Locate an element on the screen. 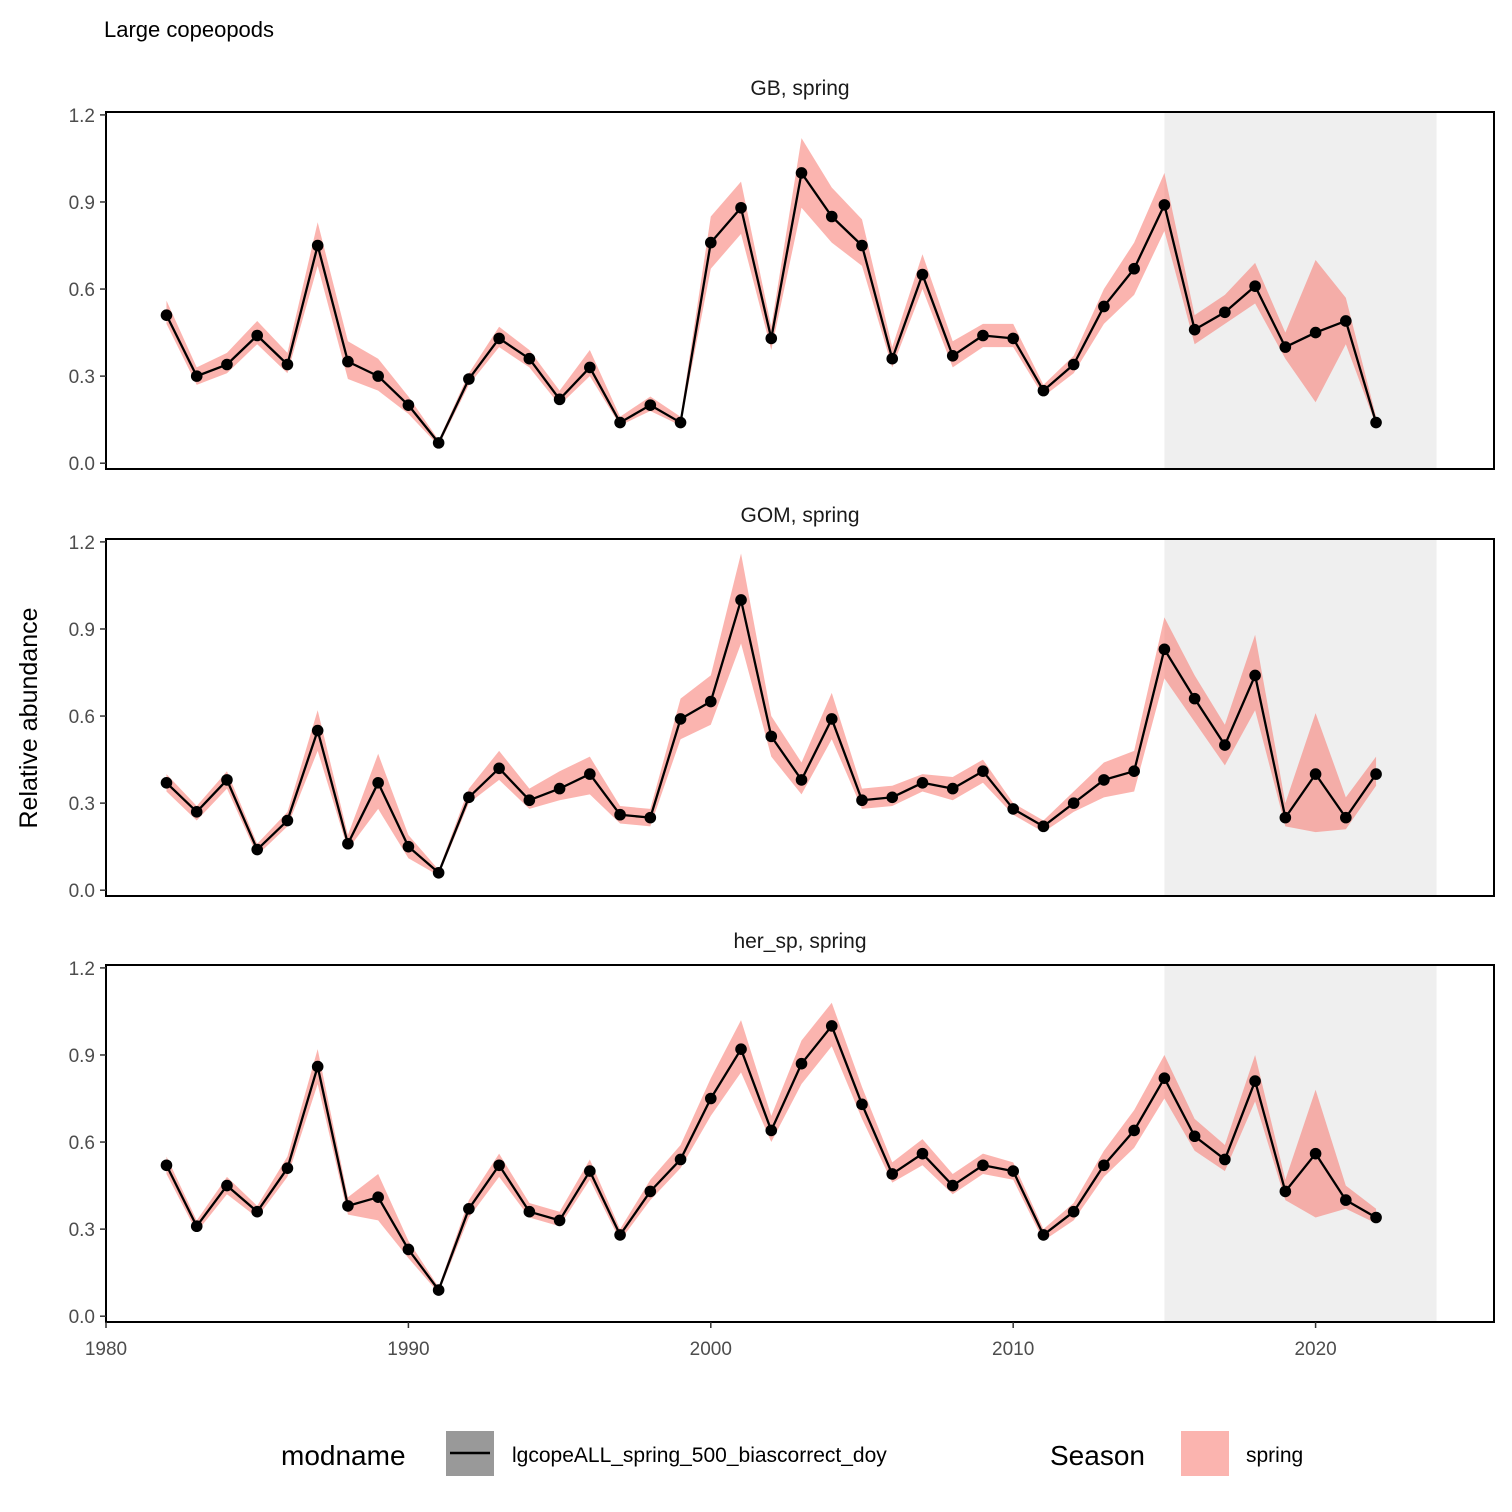  chart-title: Large copeopods is located at coordinates (189, 29).